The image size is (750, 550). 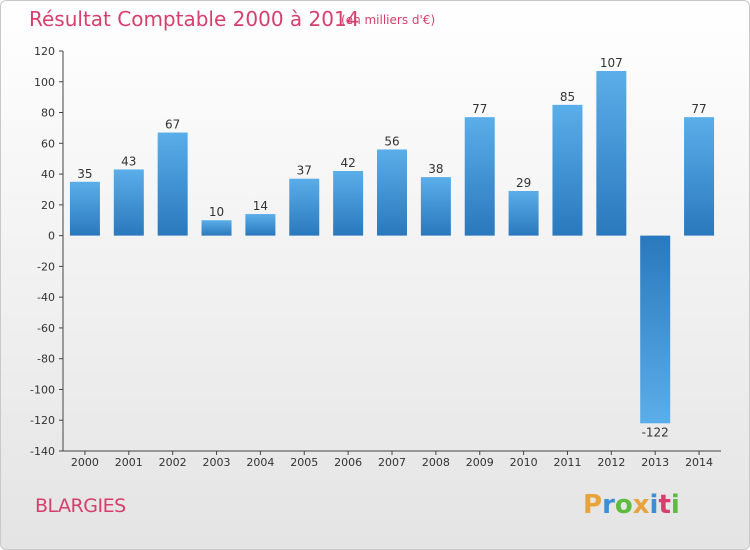 What do you see at coordinates (623, 505) in the screenshot?
I see `logo-letter: o` at bounding box center [623, 505].